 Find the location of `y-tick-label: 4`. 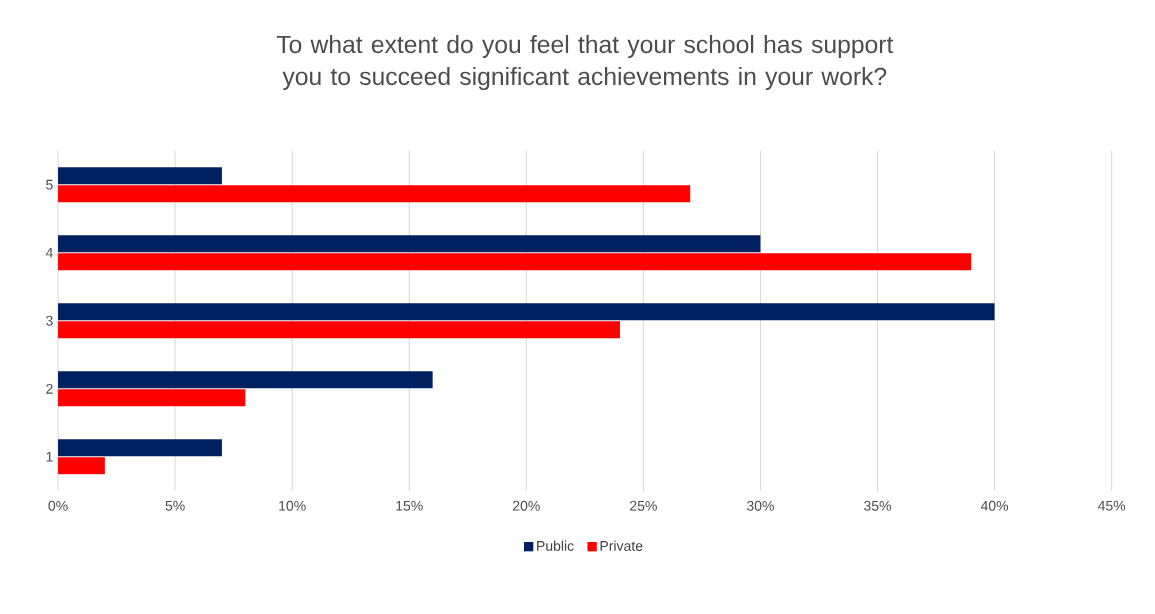

y-tick-label: 4 is located at coordinates (49, 253).